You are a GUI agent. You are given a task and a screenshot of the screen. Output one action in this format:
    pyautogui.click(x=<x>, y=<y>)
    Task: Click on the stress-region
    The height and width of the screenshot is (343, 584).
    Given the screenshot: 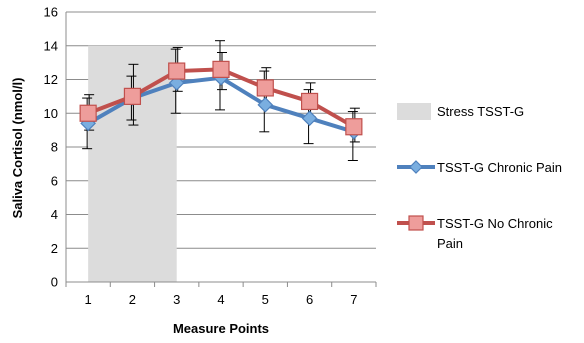 What is the action you would take?
    pyautogui.click(x=132, y=163)
    